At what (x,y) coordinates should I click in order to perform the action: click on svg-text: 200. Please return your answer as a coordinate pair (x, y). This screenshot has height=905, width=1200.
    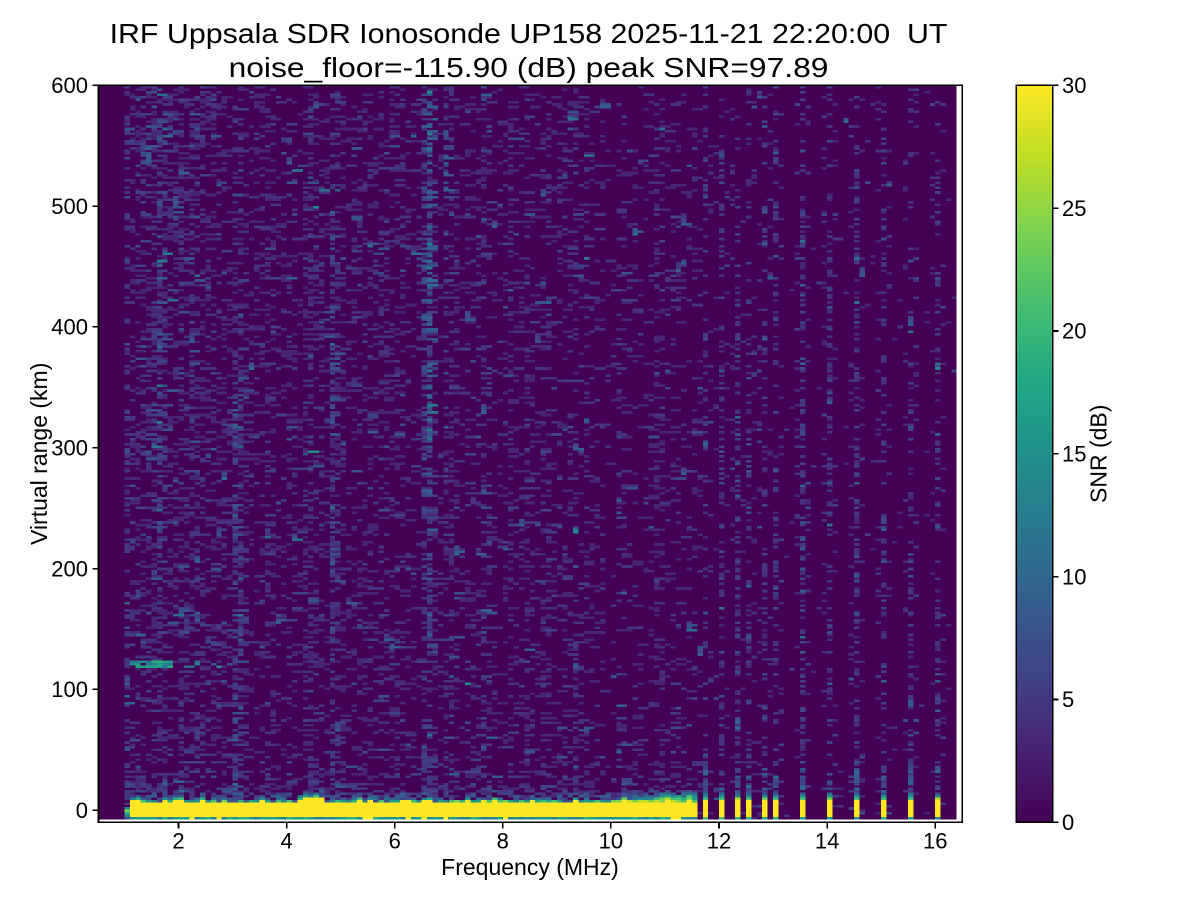
    Looking at the image, I should click on (69, 568).